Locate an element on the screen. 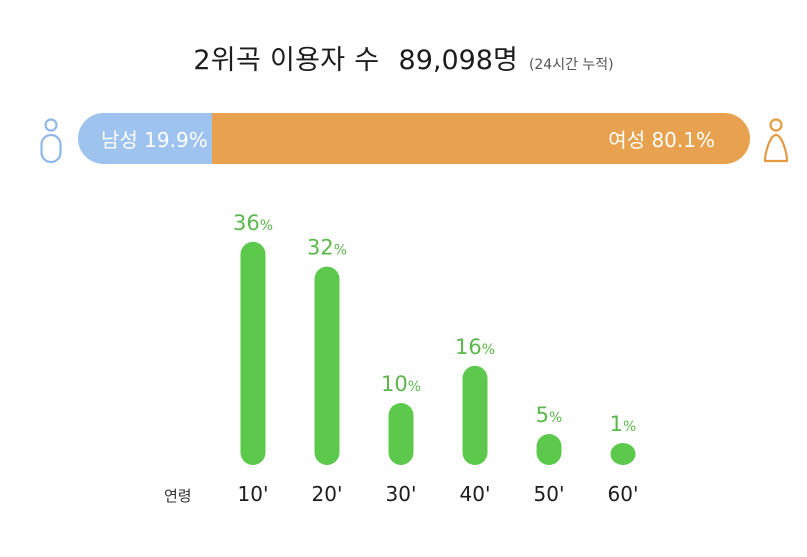  x-tick-label: 40' is located at coordinates (475, 494).